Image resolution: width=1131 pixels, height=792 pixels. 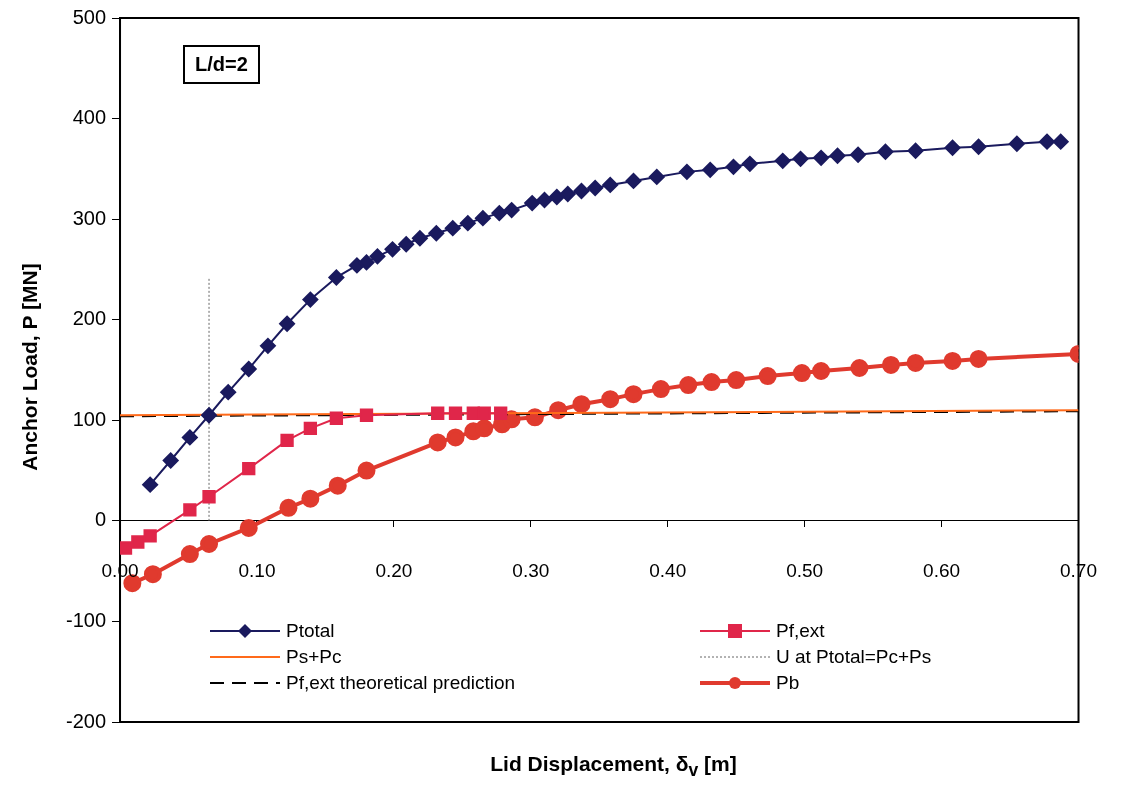 I want to click on x-tick-label: 0.10, so click(x=257, y=571).